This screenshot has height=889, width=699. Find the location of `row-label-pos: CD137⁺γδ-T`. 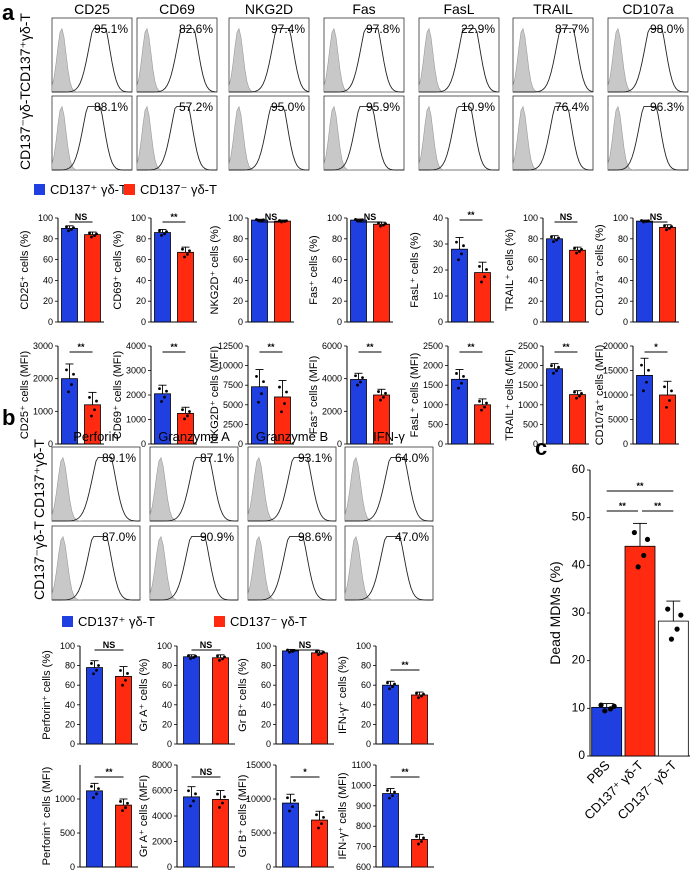

row-label-pos: CD137⁺γδ-T is located at coordinates (39, 478).